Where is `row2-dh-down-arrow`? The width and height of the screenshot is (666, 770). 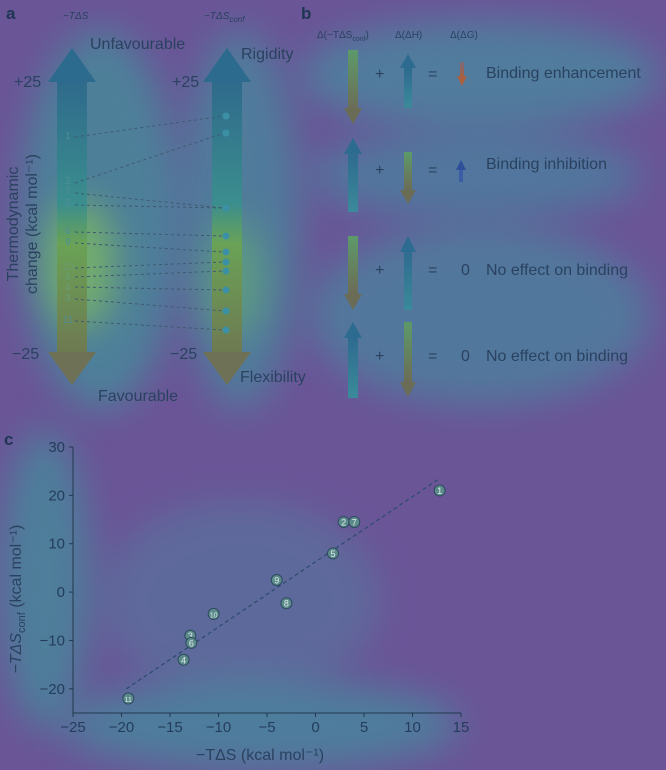 row2-dh-down-arrow is located at coordinates (408, 178).